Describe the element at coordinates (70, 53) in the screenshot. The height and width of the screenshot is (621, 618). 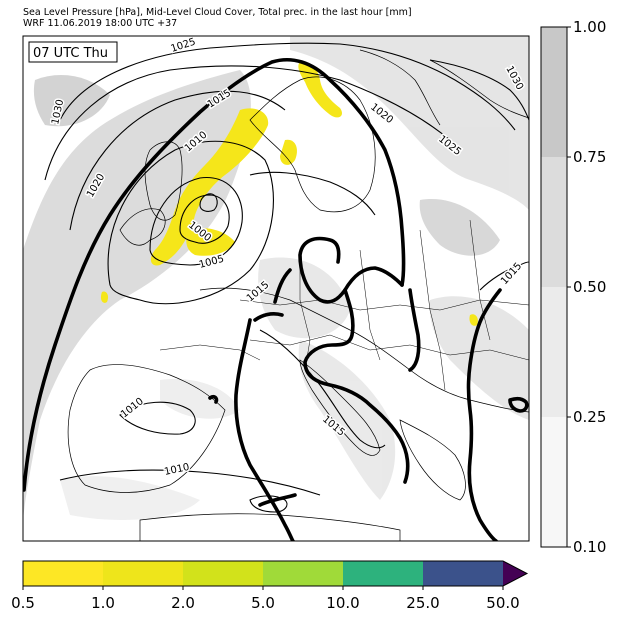
I see `time-label: 07 UTC Thu` at that location.